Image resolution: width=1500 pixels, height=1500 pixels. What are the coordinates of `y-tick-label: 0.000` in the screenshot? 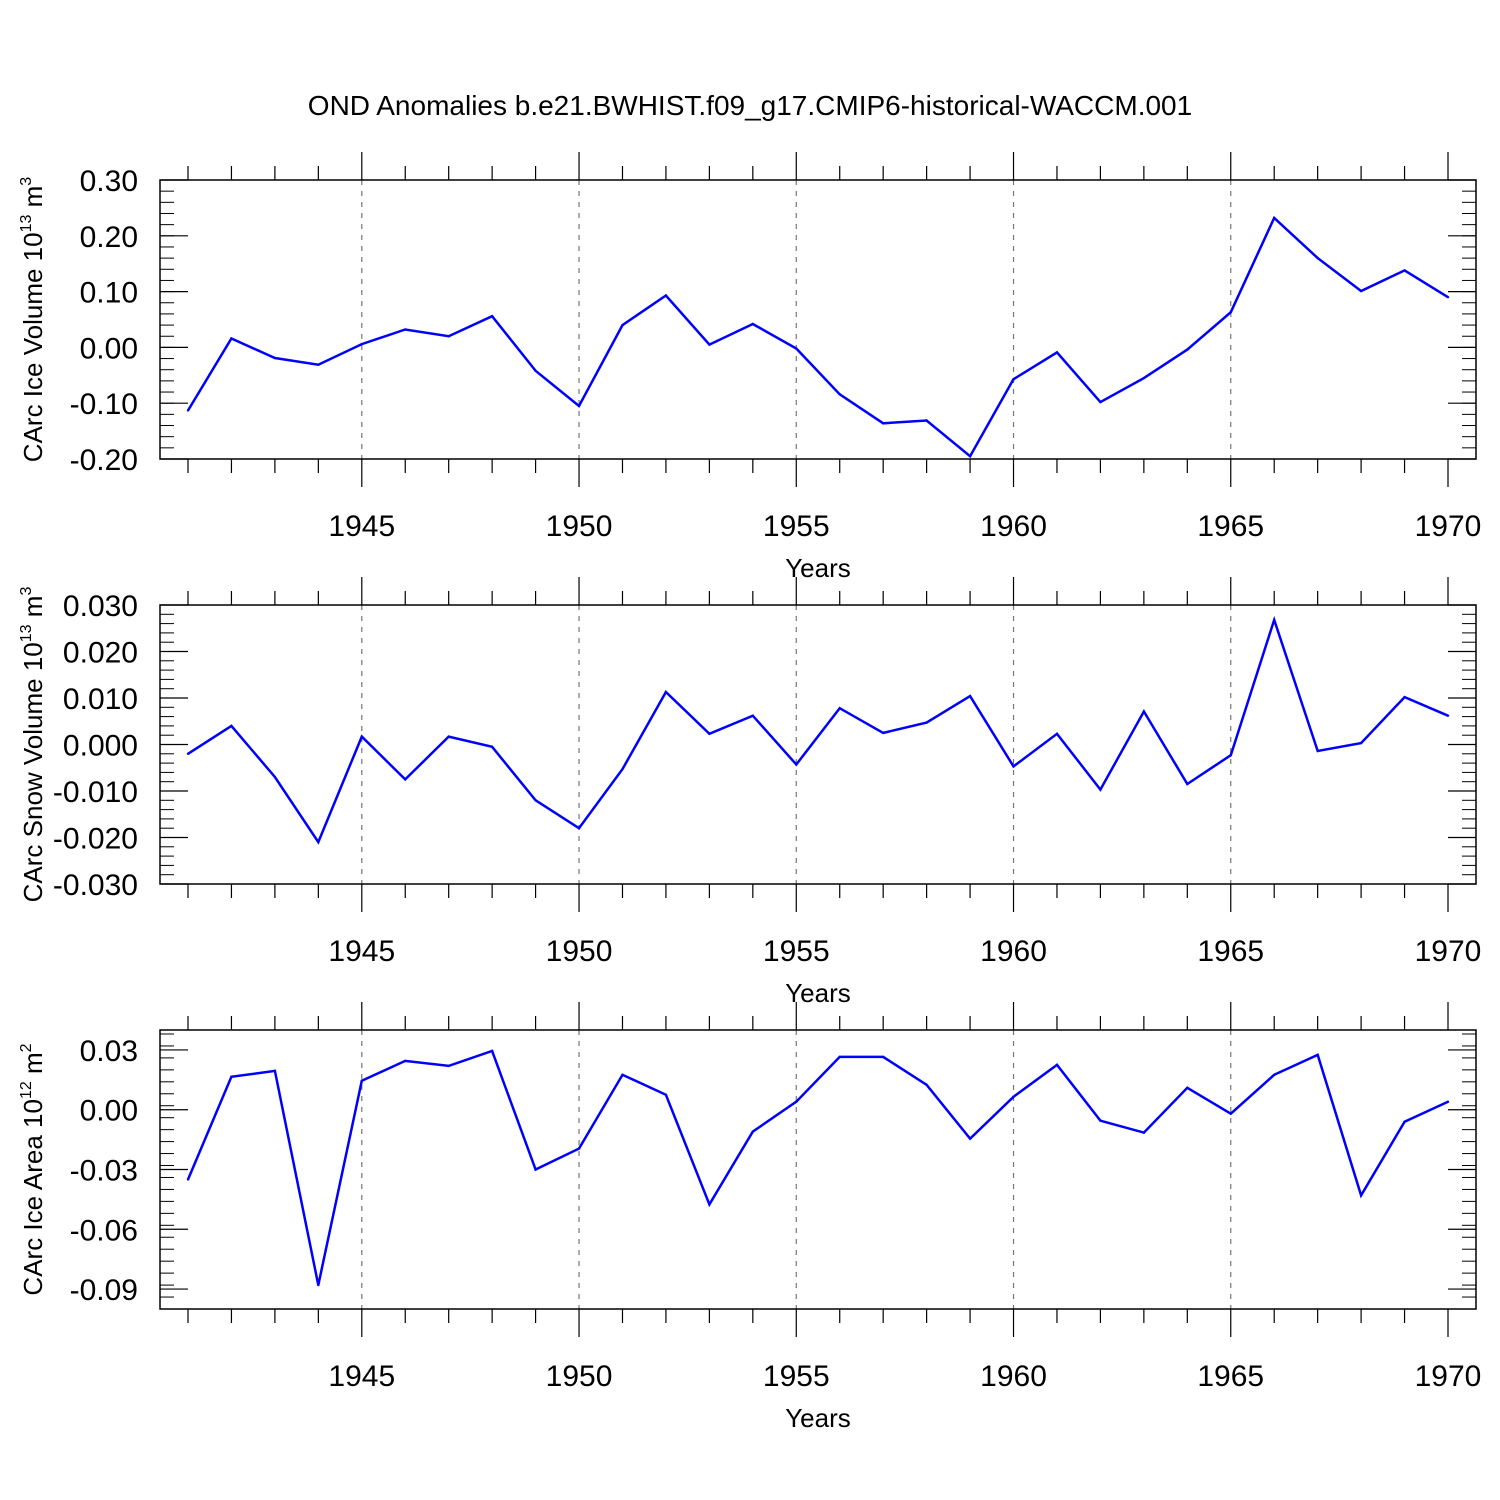 It's located at (100, 746).